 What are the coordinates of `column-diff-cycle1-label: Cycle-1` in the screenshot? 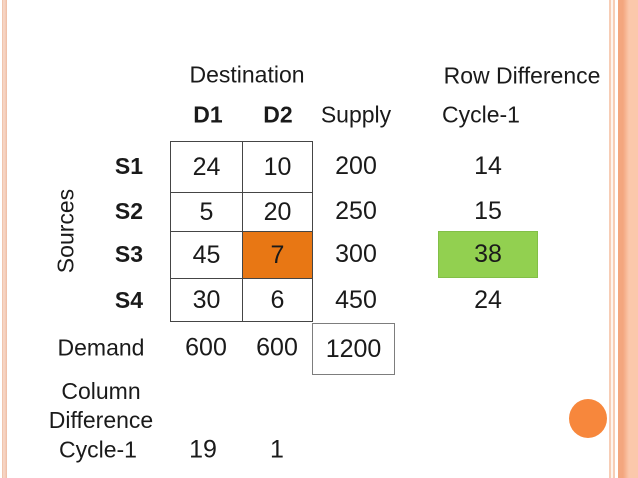 It's located at (98, 449).